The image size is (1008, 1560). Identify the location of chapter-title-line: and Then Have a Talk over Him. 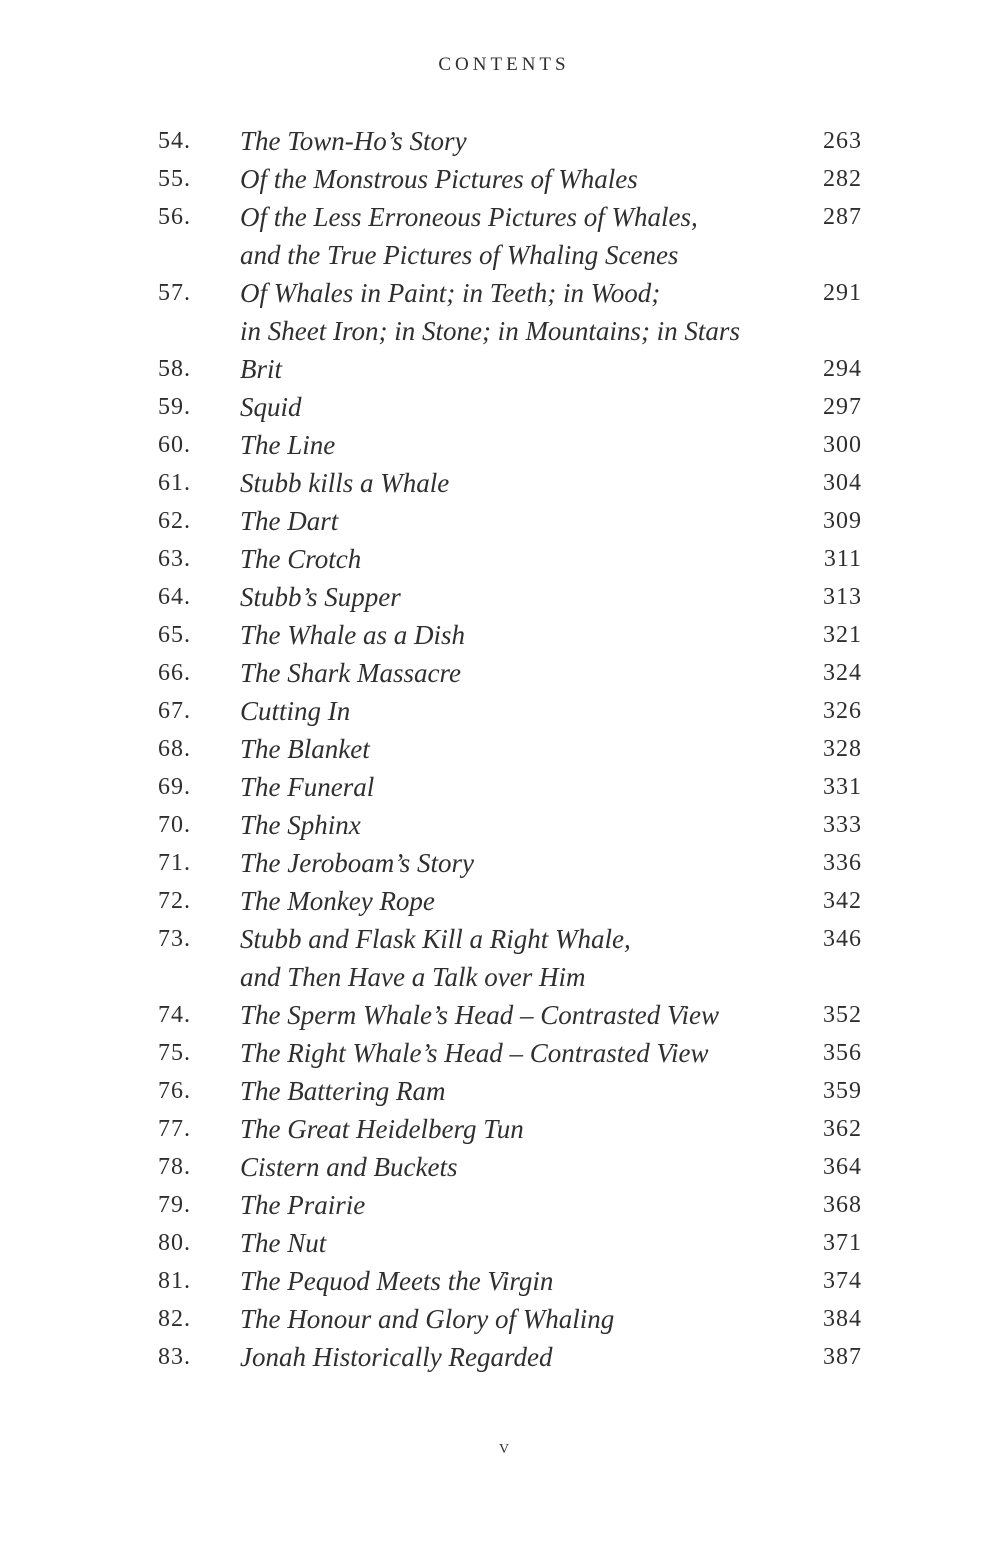
(413, 977).